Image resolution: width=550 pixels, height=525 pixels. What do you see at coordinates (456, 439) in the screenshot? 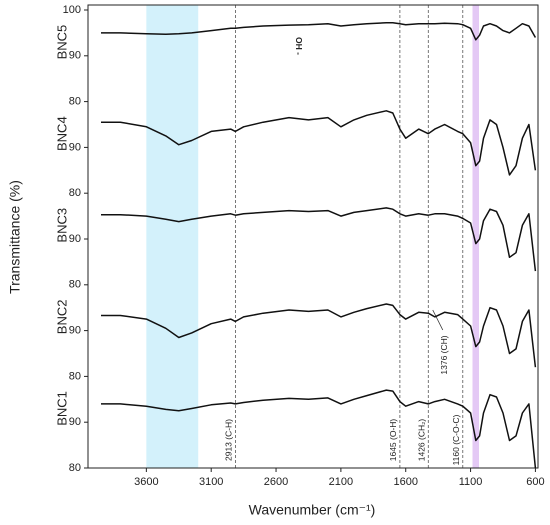
I see `annotation-label: 1160 (C-O-C)` at bounding box center [456, 439].